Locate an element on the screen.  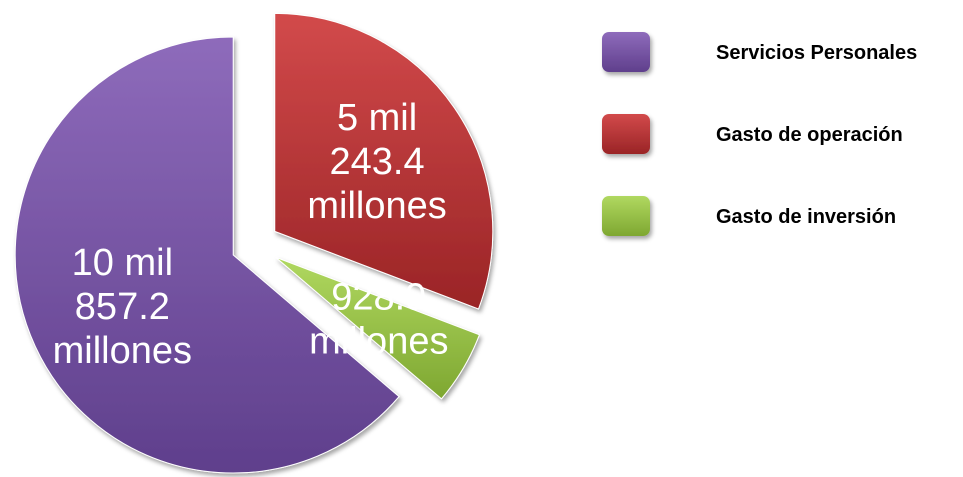
data-label-2-line-1: millones is located at coordinates (378, 341).